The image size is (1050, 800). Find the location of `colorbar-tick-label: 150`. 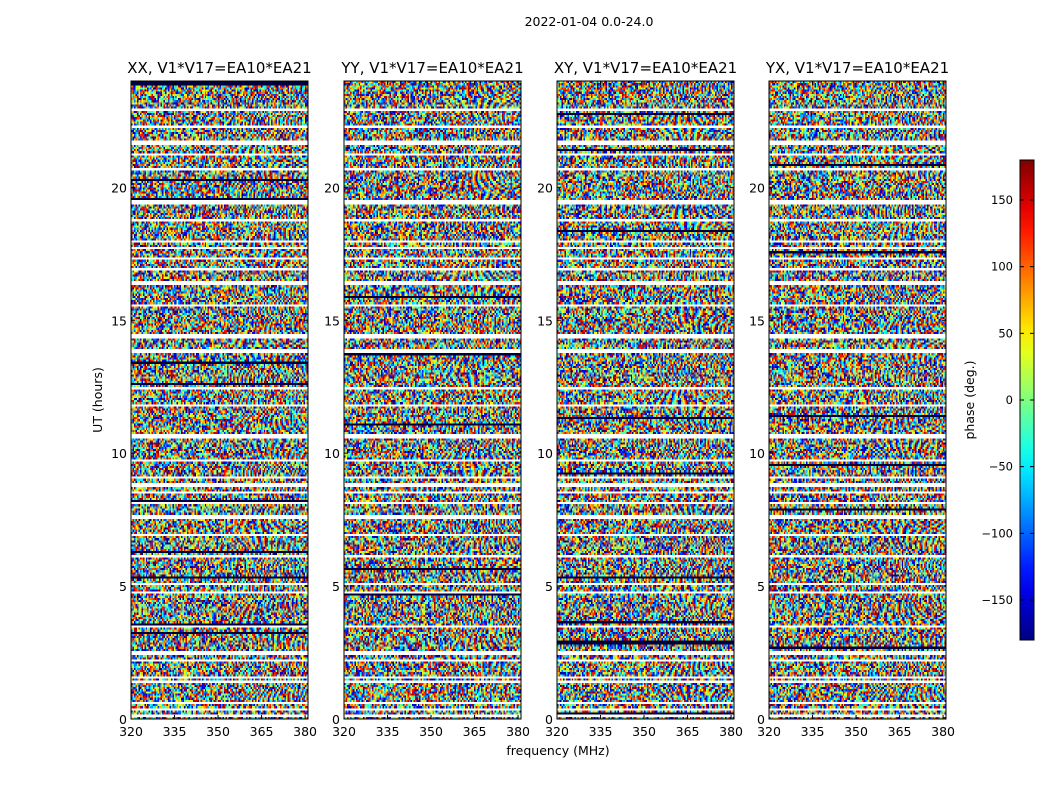

colorbar-tick-label: 150 is located at coordinates (1002, 200).